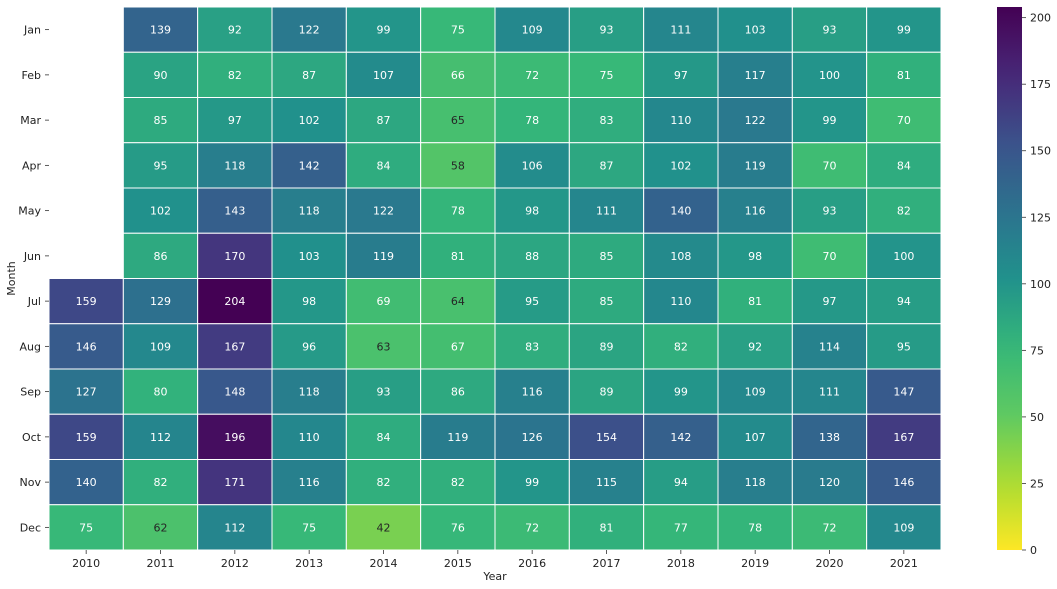 This screenshot has width=1057, height=589. What do you see at coordinates (830, 527) in the screenshot?
I see `cell-value-label: 72` at bounding box center [830, 527].